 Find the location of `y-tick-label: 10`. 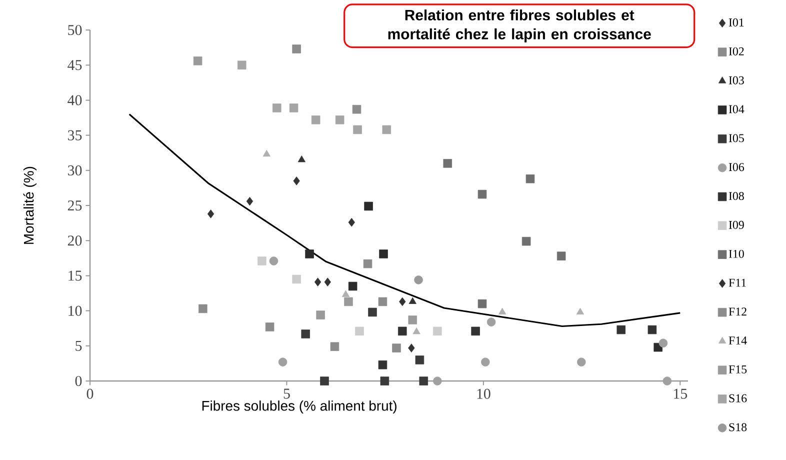

y-tick-label: 10 is located at coordinates (75, 311).